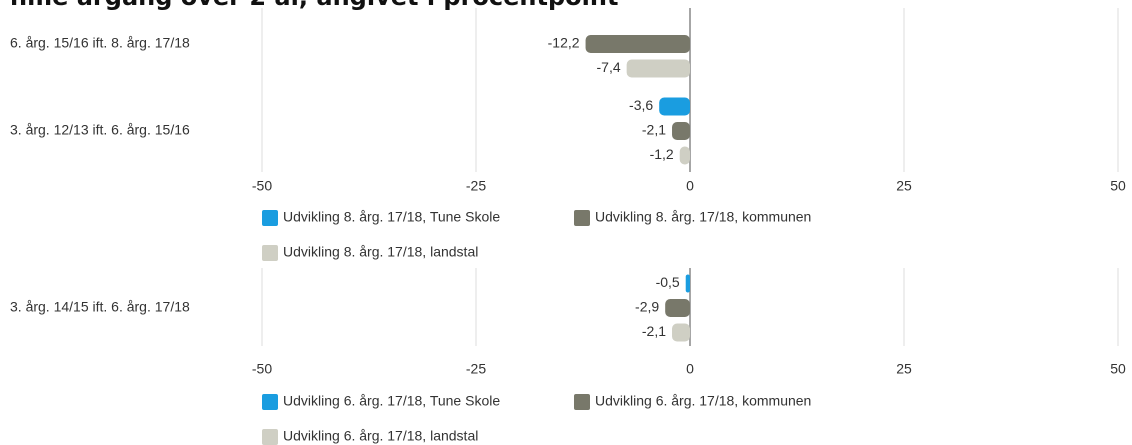 The image size is (1132, 445). I want to click on data-label: -0,5, so click(668, 282).